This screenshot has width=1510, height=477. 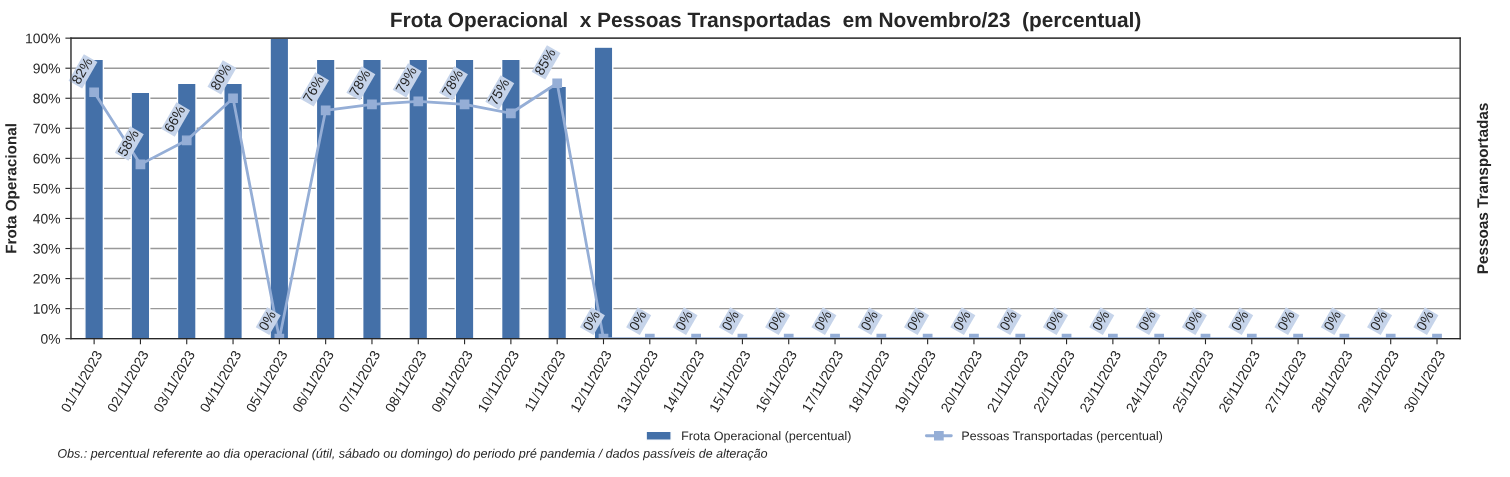 What do you see at coordinates (766, 437) in the screenshot?
I see `legend-label: Frota Operacional (percentual)` at bounding box center [766, 437].